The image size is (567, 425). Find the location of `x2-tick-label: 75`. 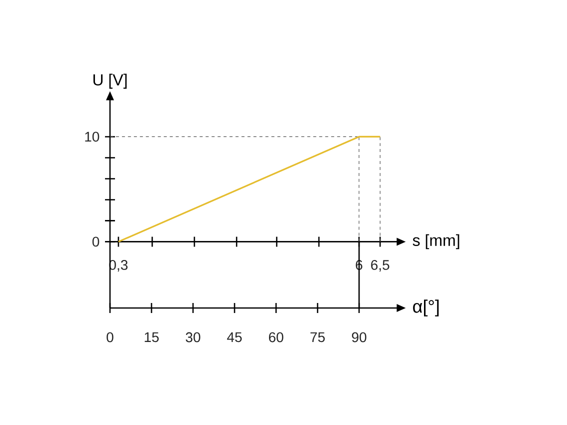

x2-tick-label: 75 is located at coordinates (317, 337).